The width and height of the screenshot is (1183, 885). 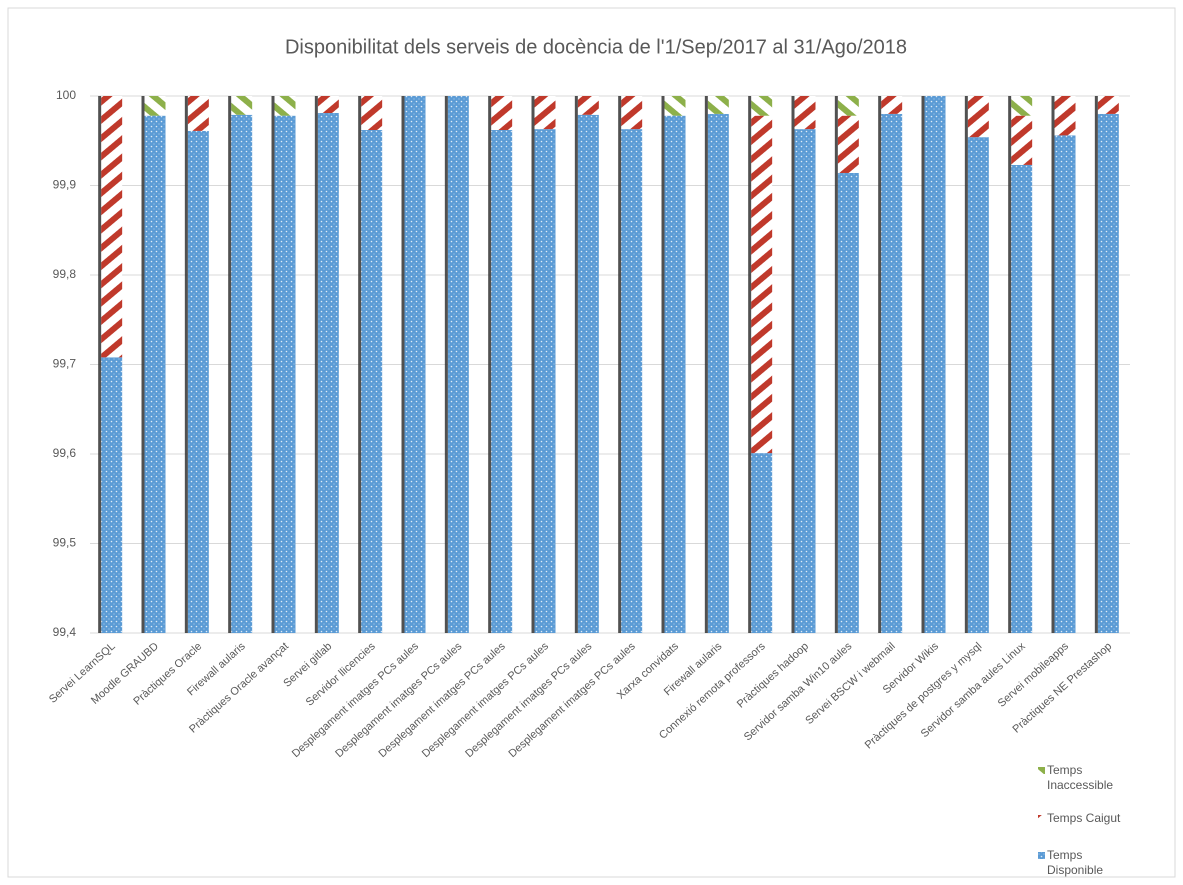 I want to click on y-tick-label: 99,9, so click(x=65, y=185).